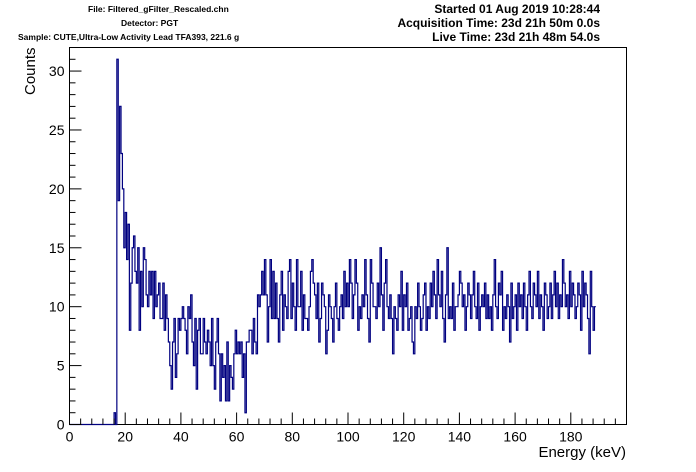 This screenshot has width=696, height=472. Describe the element at coordinates (57, 307) in the screenshot. I see `y-tick-label: 10` at that location.